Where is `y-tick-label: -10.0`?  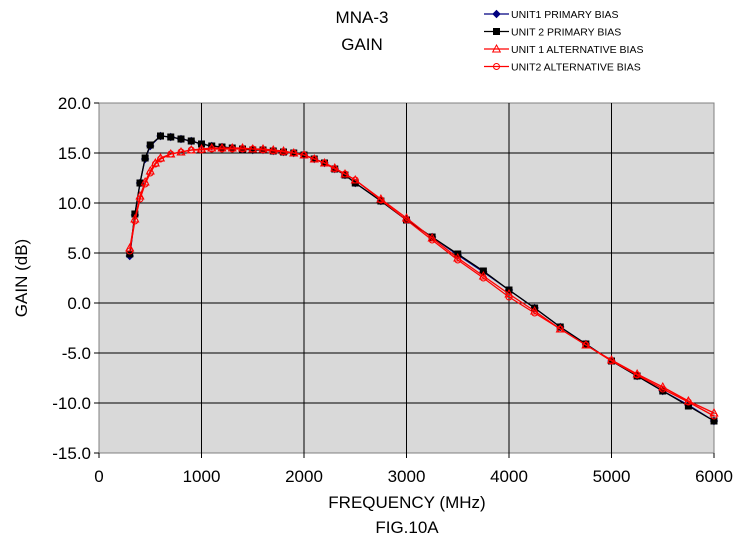 y-tick-label: -10.0 is located at coordinates (71, 403).